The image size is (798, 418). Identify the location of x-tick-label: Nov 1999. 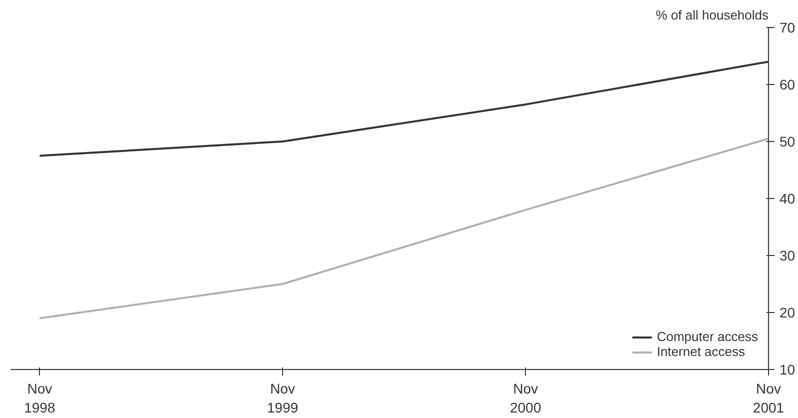
(282, 398).